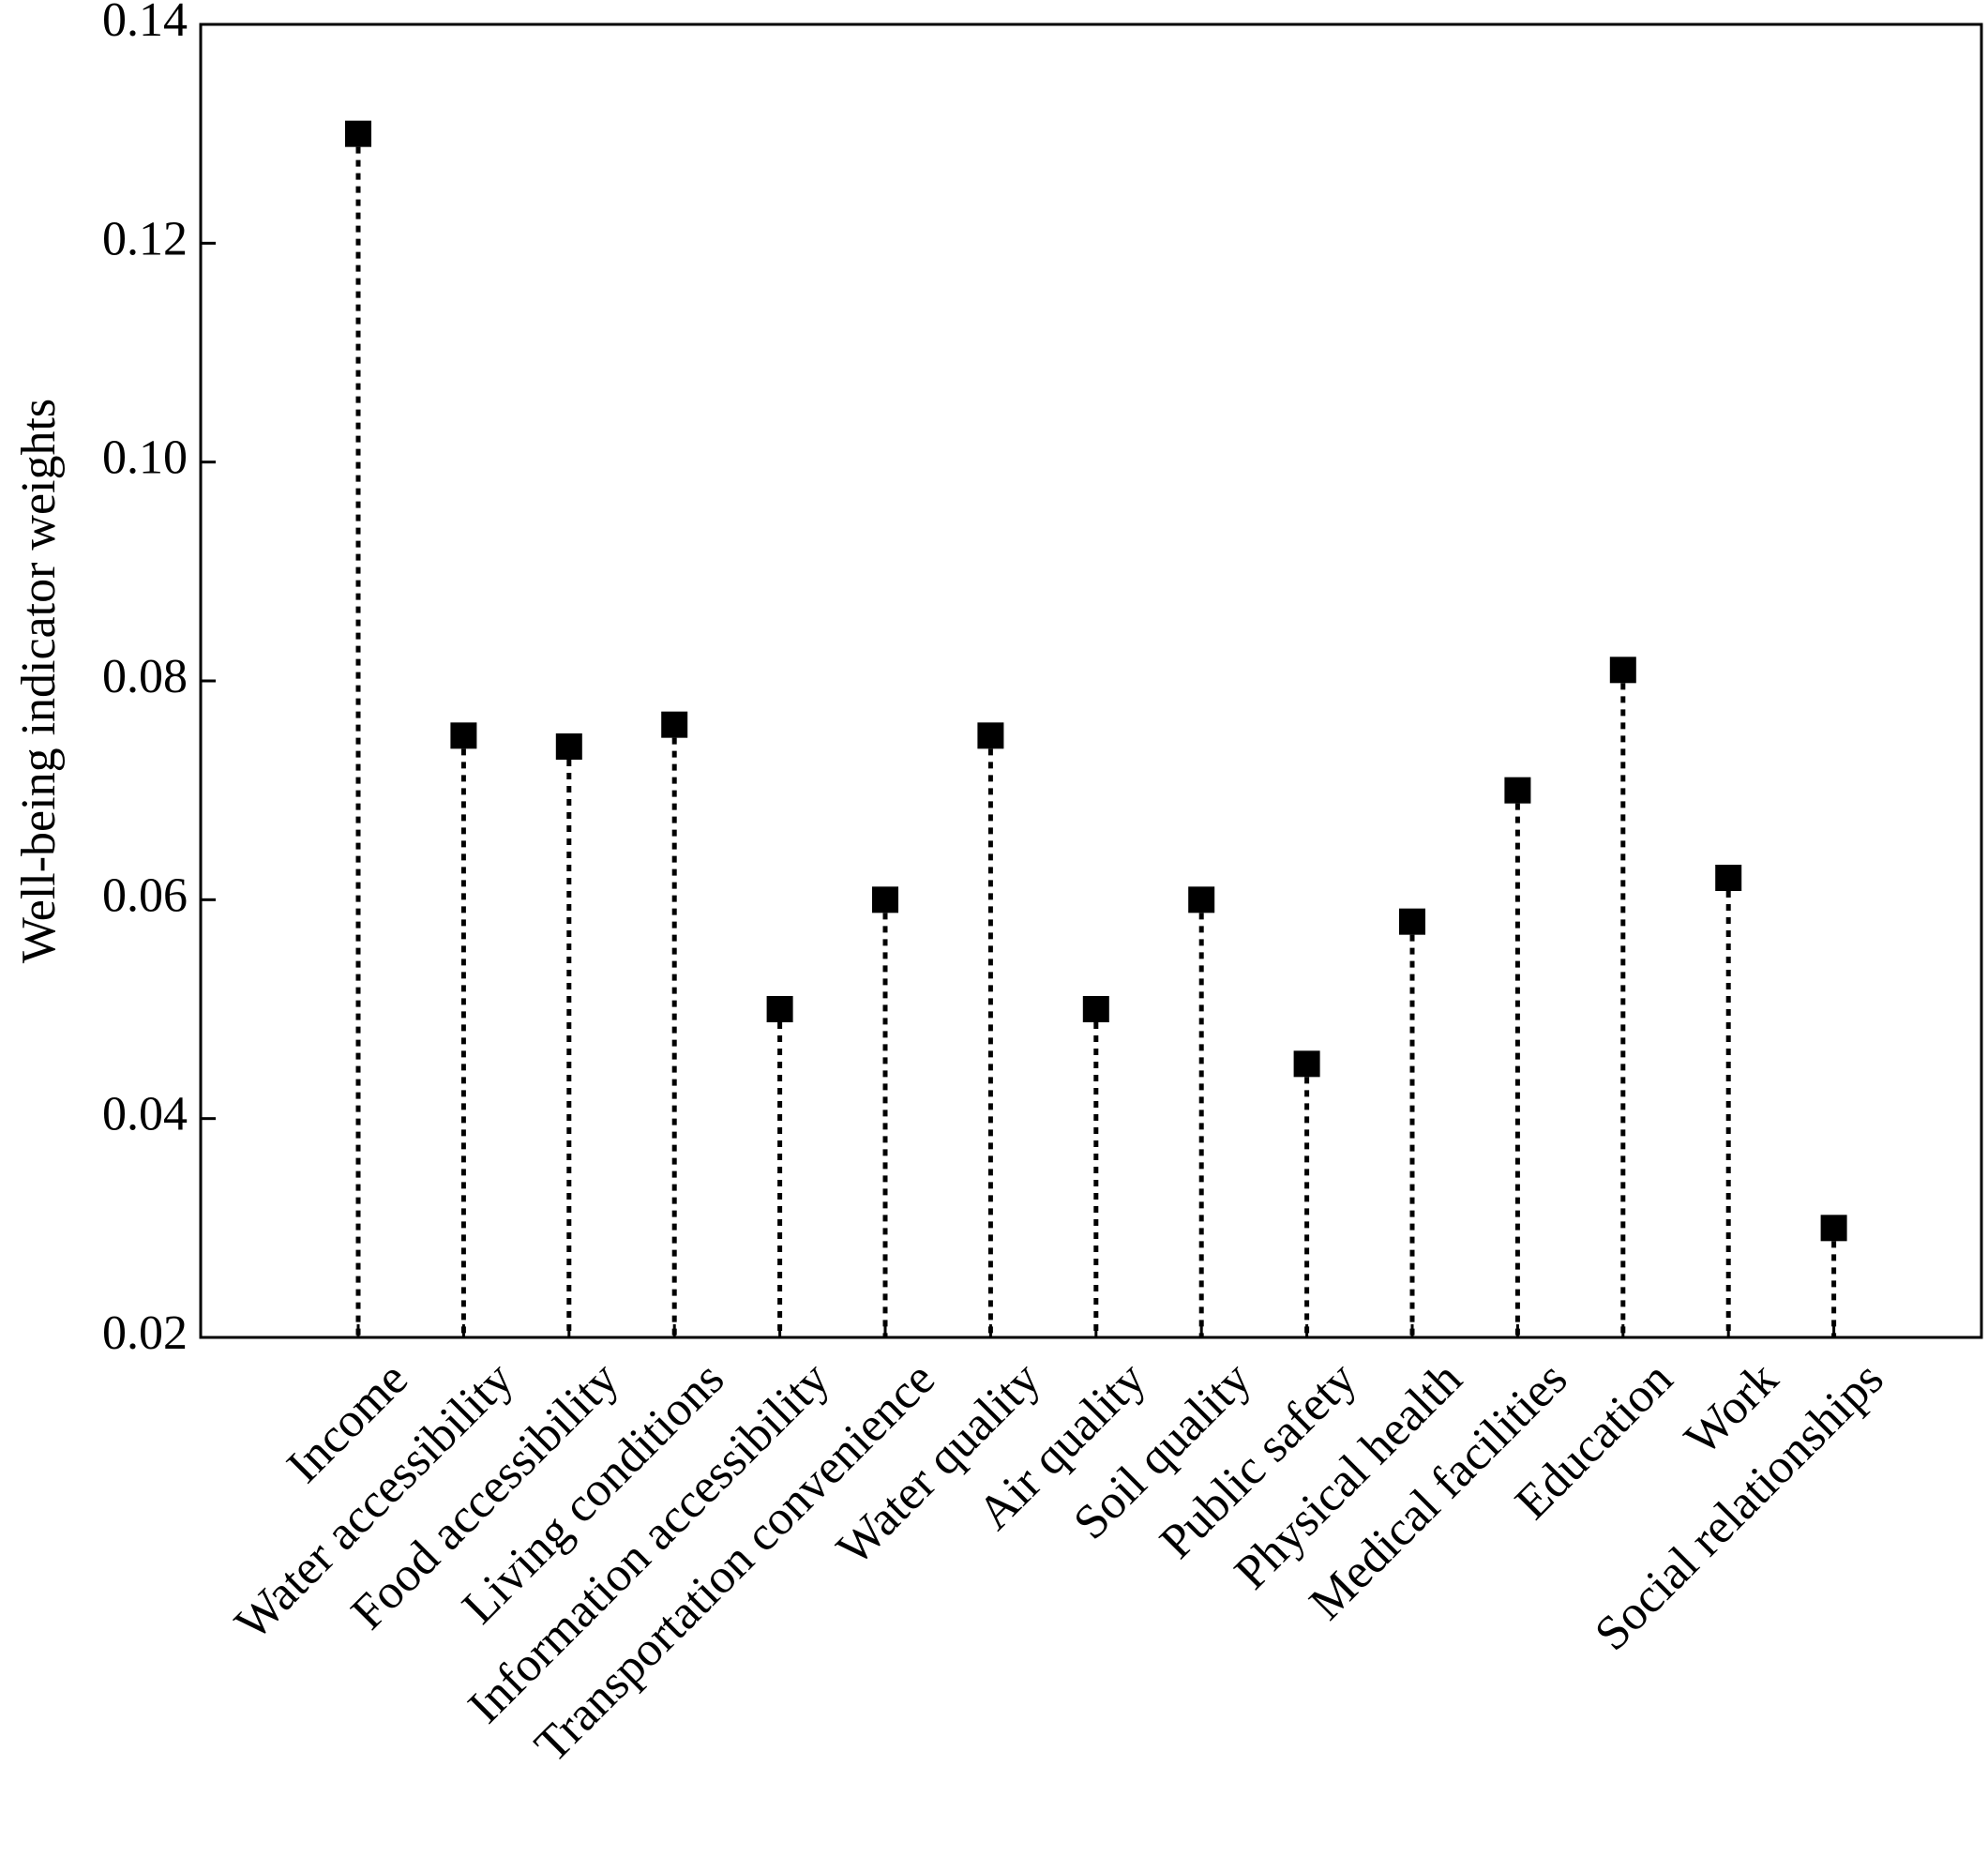 The image size is (1988, 1857). Describe the element at coordinates (145, 1333) in the screenshot. I see `y-tick-label: 0.02` at that location.